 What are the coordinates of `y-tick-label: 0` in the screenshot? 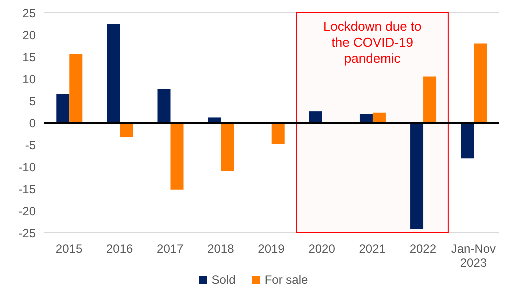 It's located at (32, 123).